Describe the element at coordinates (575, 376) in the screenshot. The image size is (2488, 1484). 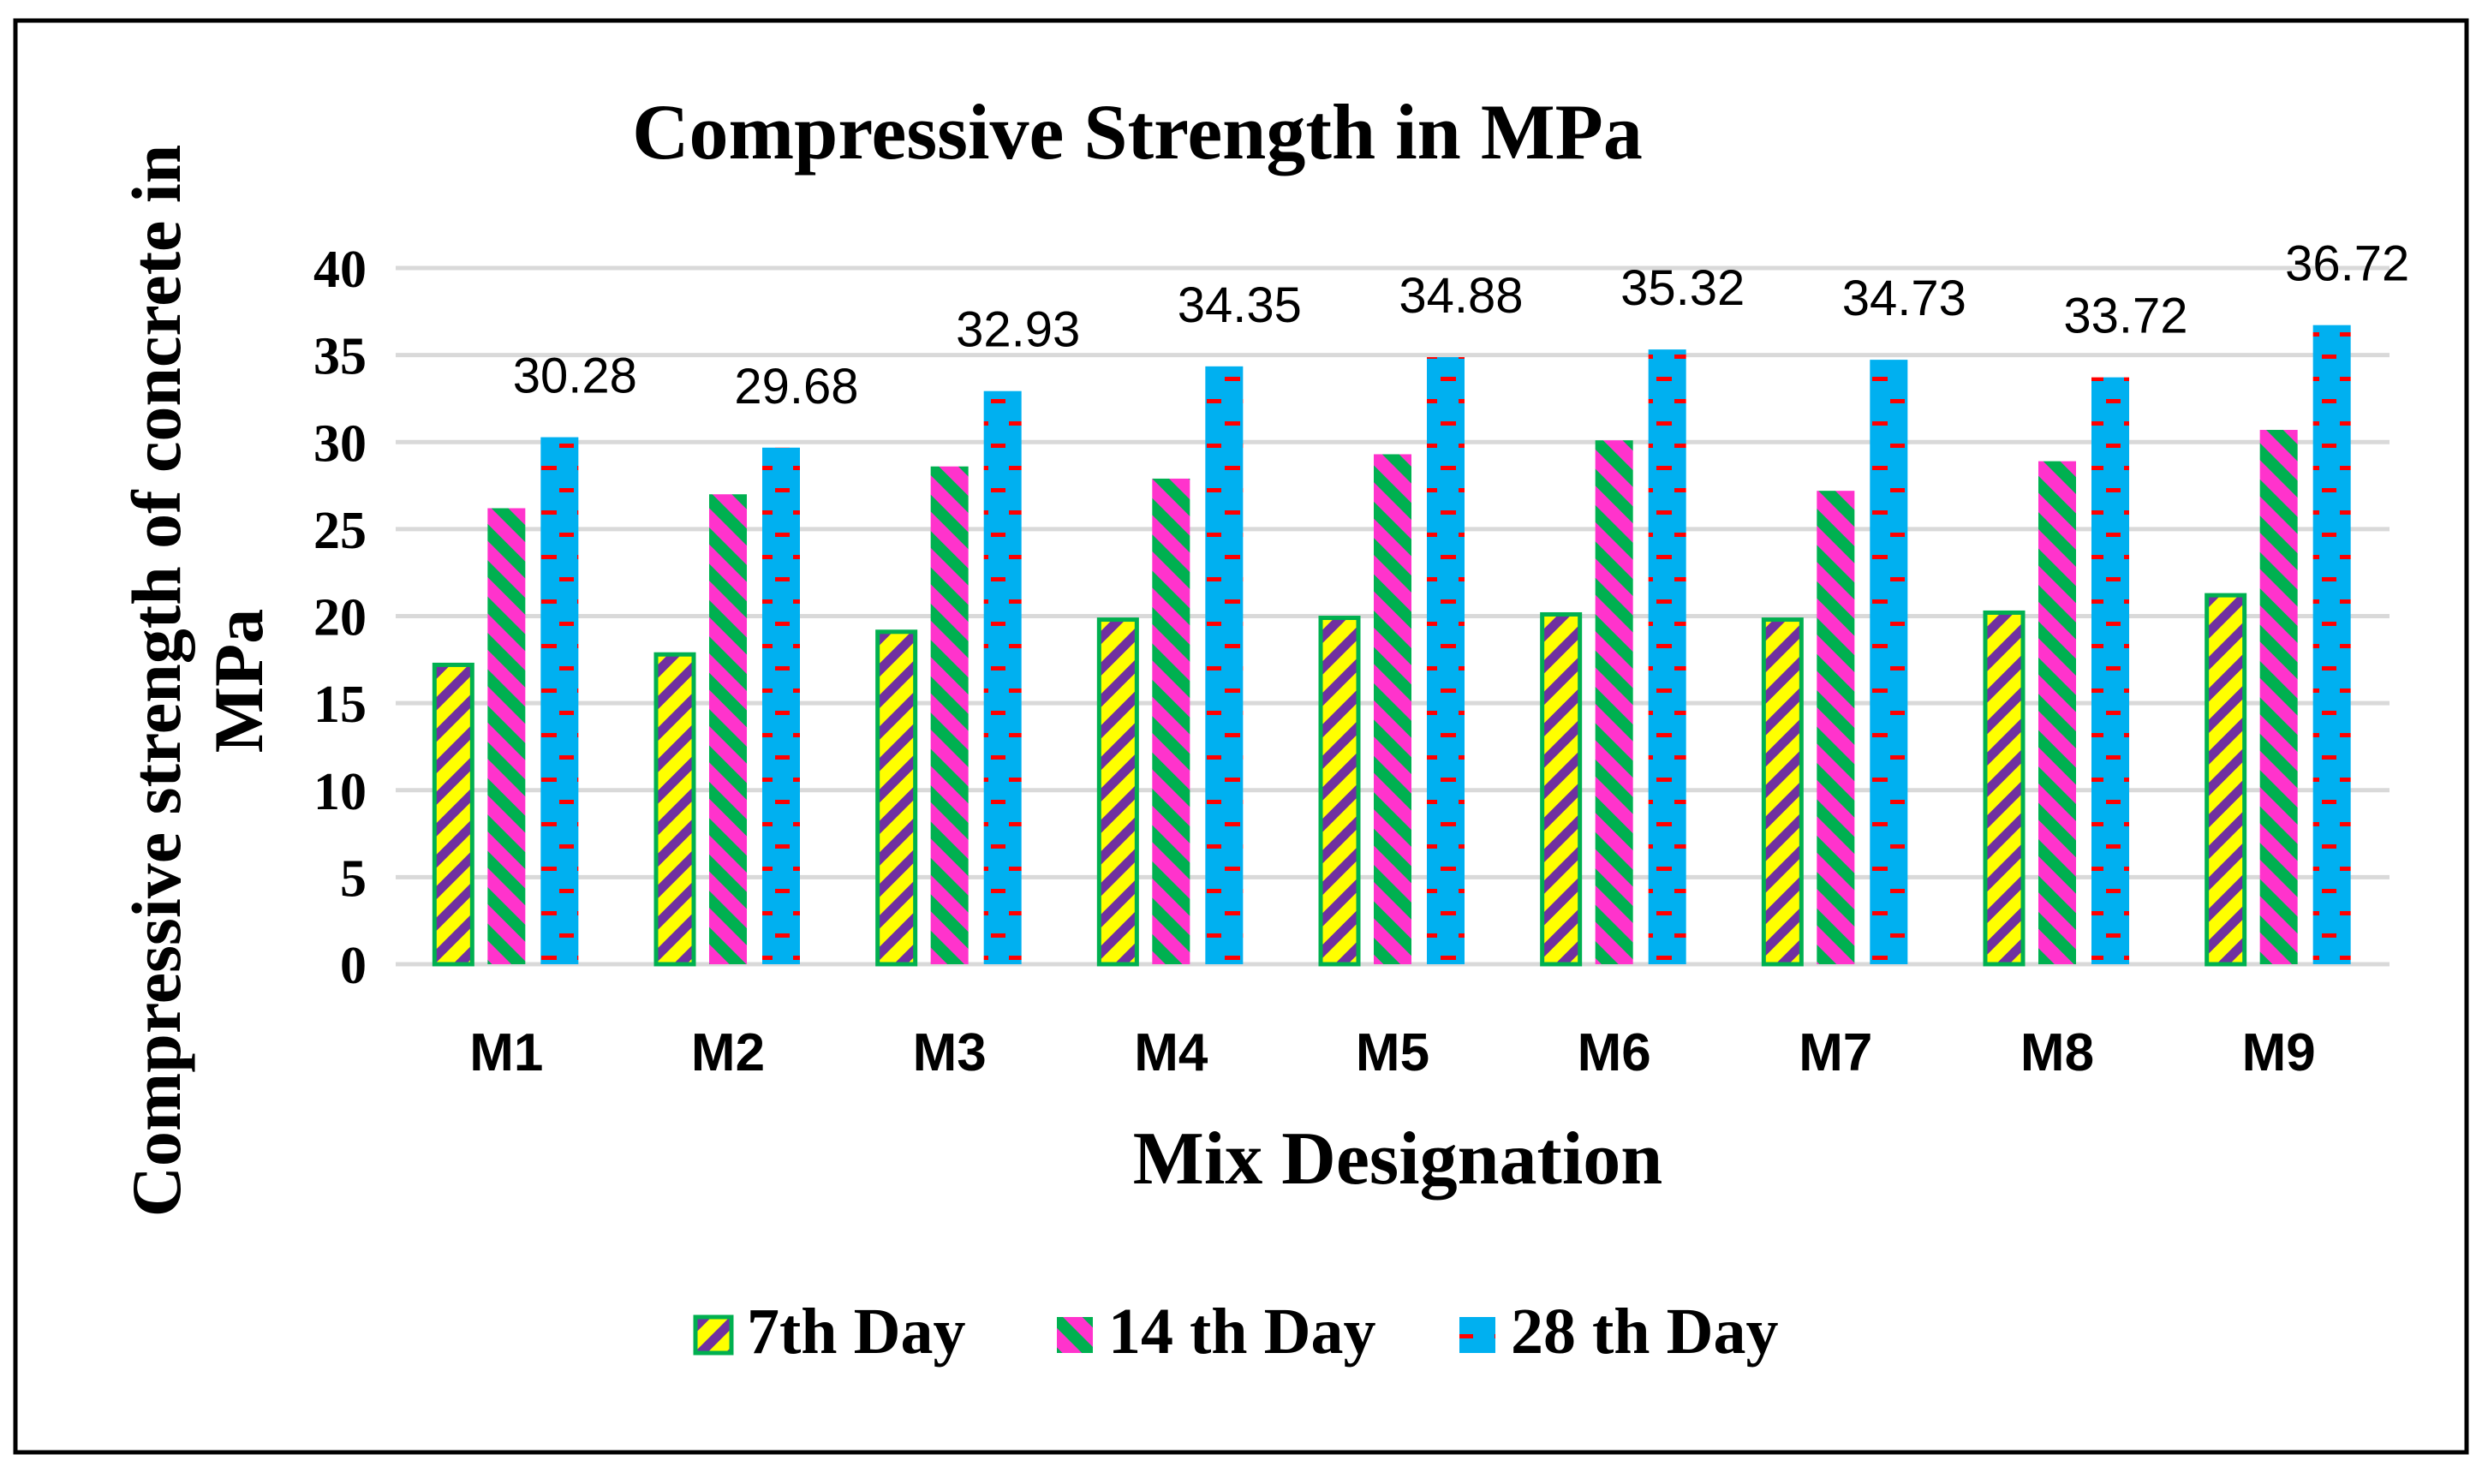
I see `data-label-m1: 30.28` at that location.